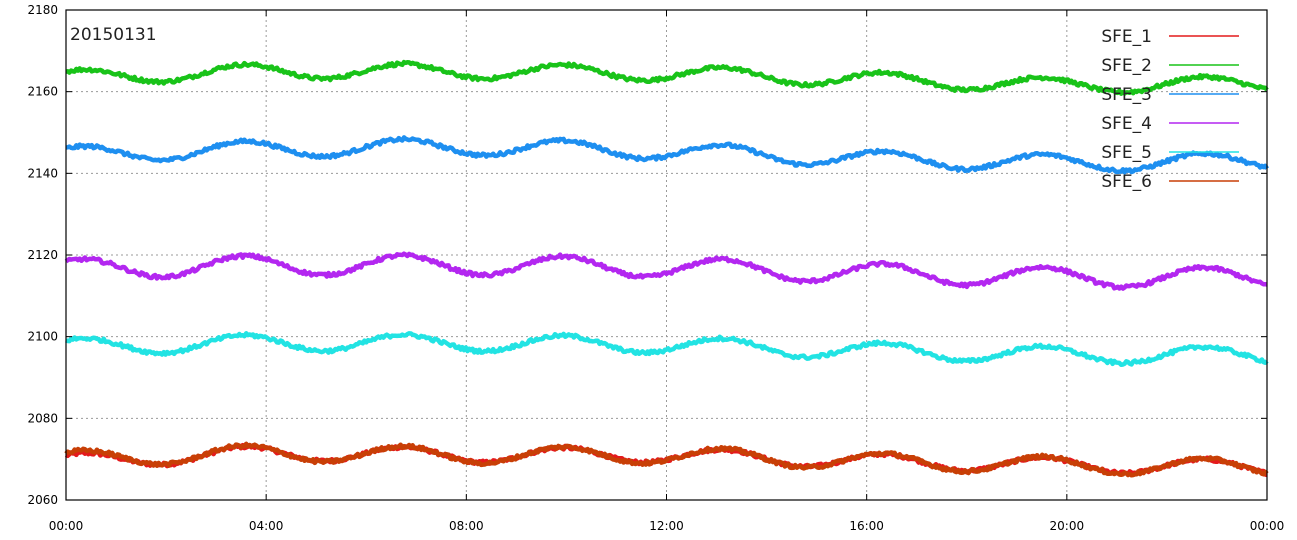  What do you see at coordinates (42, 500) in the screenshot?
I see `y-tick-label: 2060` at bounding box center [42, 500].